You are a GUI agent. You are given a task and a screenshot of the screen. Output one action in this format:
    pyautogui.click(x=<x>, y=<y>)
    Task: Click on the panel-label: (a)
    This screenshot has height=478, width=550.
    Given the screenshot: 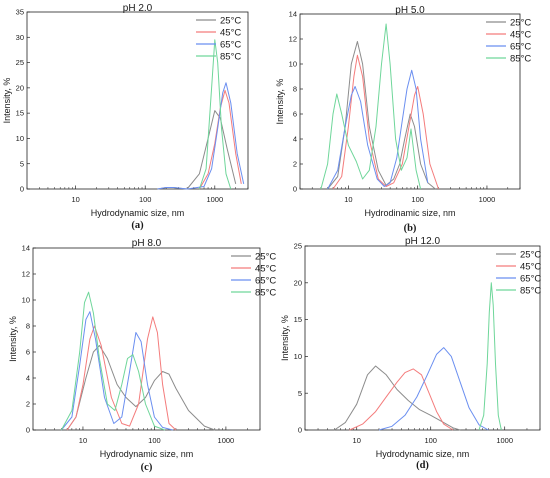 What is the action you would take?
    pyautogui.click(x=137, y=225)
    